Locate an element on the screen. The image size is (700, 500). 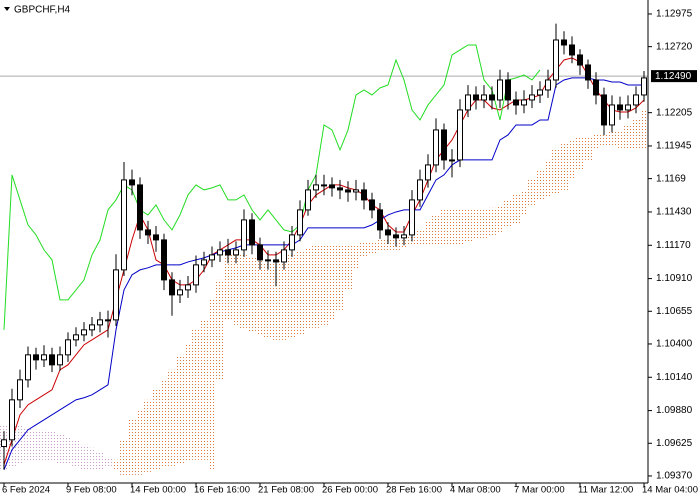
y-tick-label: 1.12720 is located at coordinates (674, 46).